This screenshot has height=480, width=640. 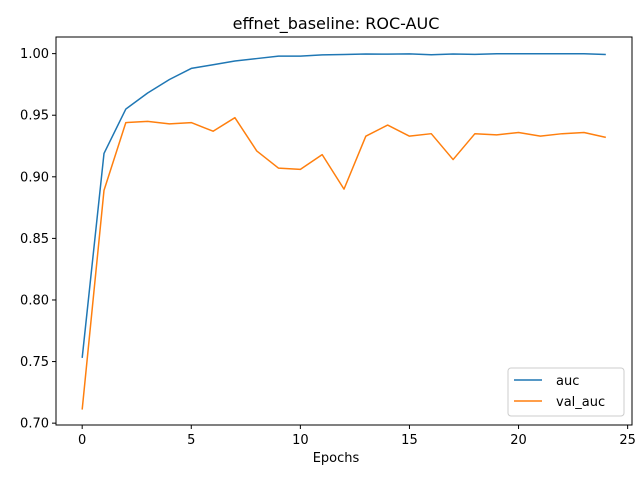 I want to click on y-tick-label: 0.85, so click(x=34, y=239).